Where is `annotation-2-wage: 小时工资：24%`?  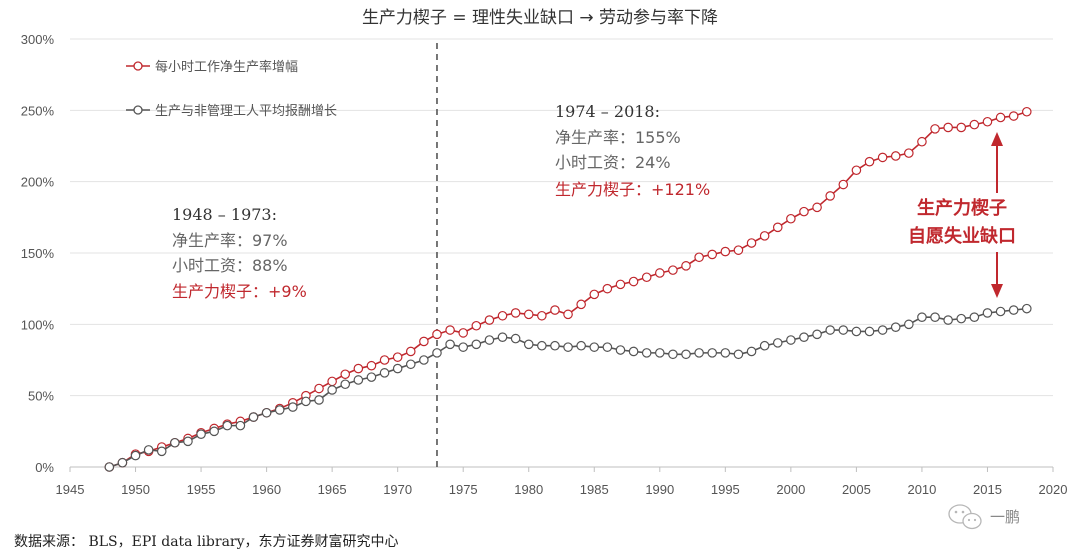 annotation-2-wage: 小时工资：24% is located at coordinates (613, 162).